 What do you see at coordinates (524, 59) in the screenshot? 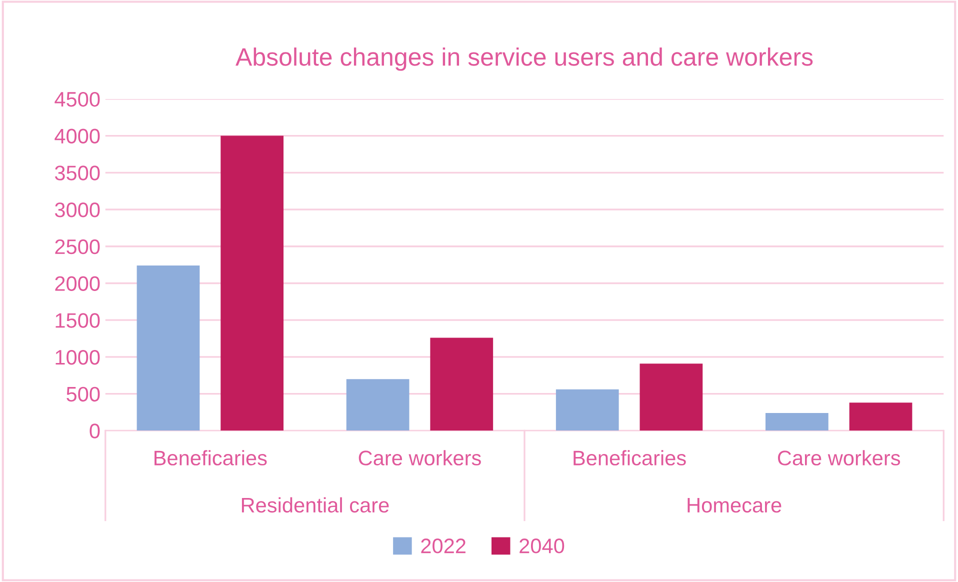
I see `chart-title: Absolute changes in service users and care workers` at bounding box center [524, 59].